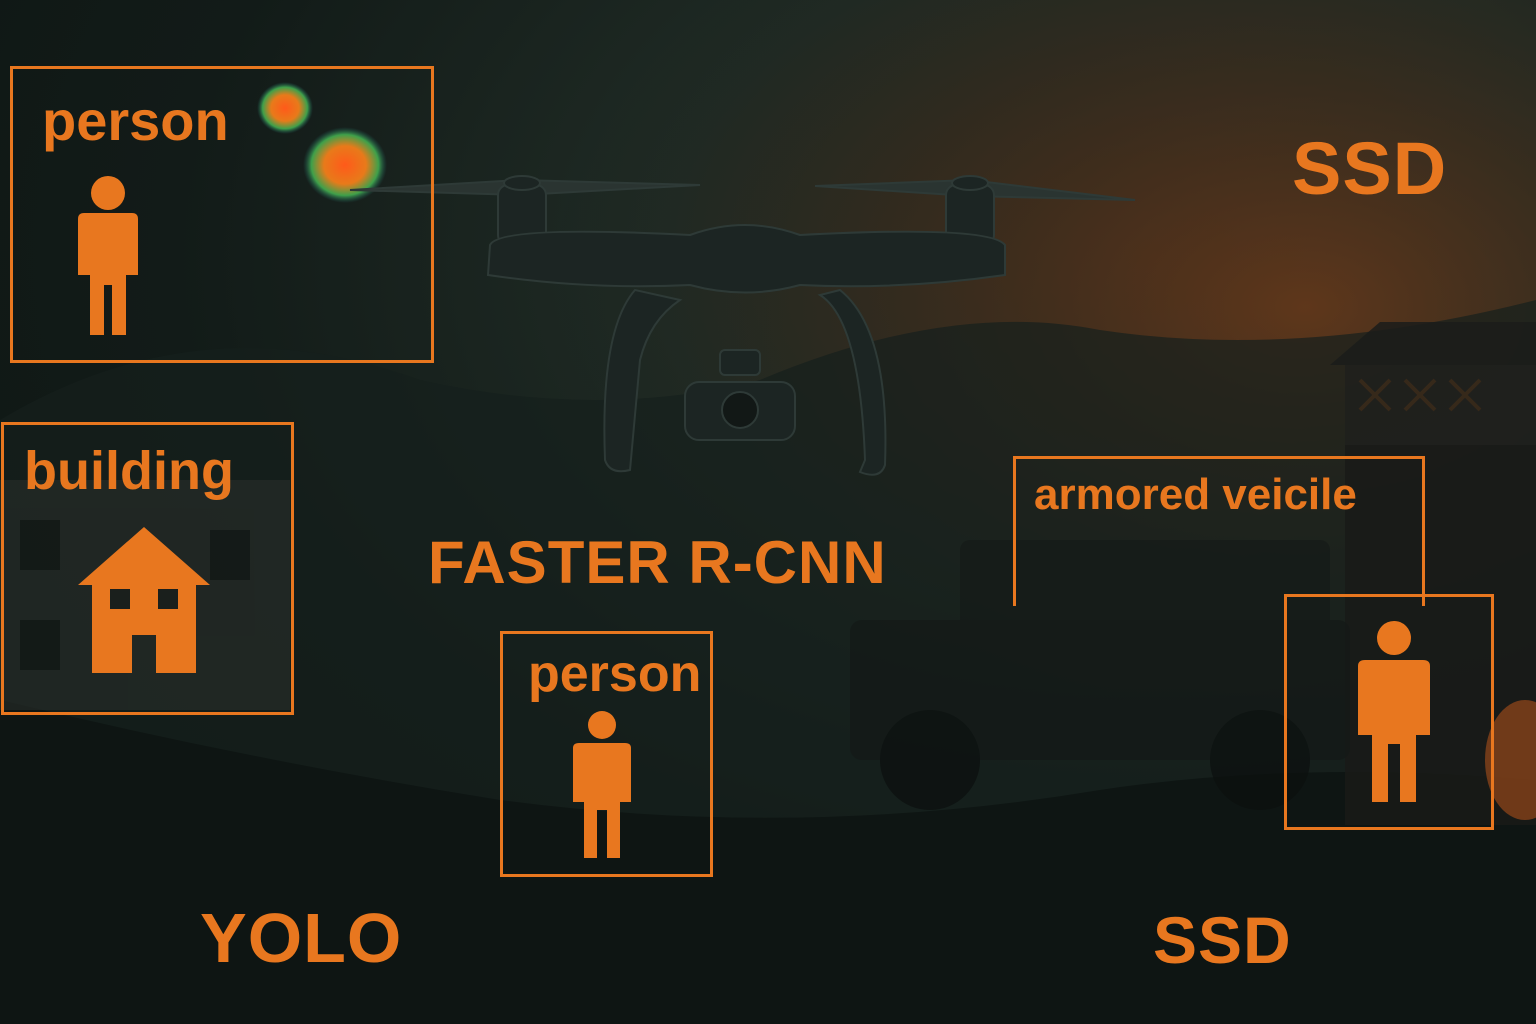 The width and height of the screenshot is (1536, 1024). I want to click on detection-box-armored-vehicle, so click(1219, 531).